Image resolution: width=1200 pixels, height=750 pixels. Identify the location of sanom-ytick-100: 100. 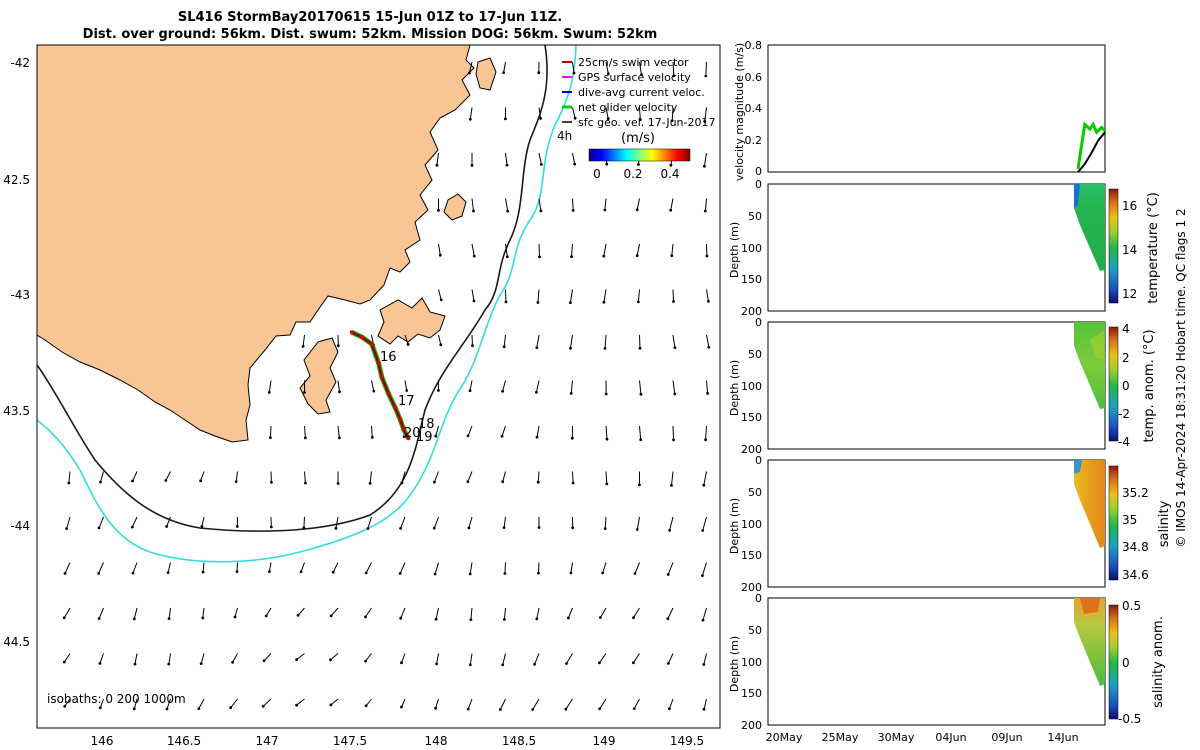
(751, 662).